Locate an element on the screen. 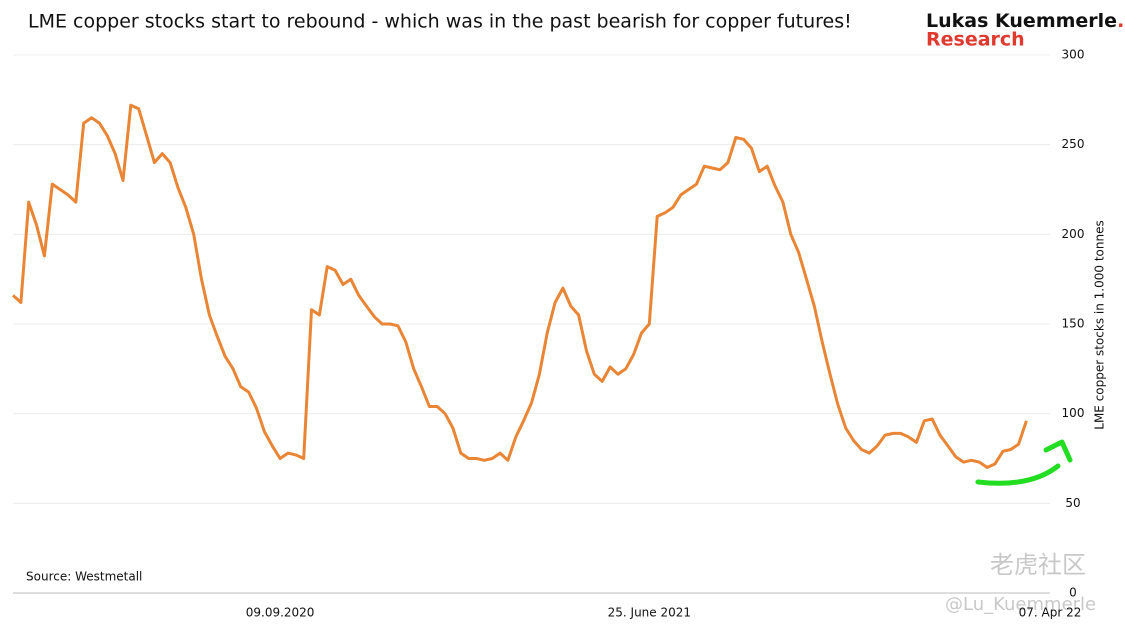 The image size is (1125, 630). watermark: 老虎社区 is located at coordinates (1038, 565).